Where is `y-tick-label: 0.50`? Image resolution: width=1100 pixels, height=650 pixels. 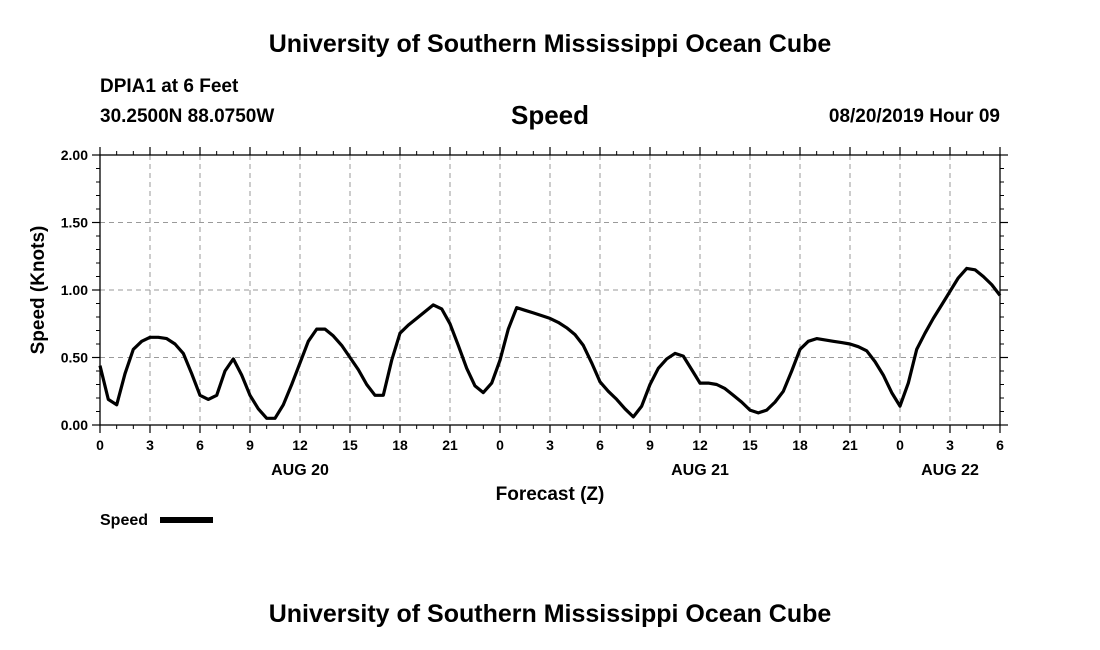
y-tick-label: 0.50 is located at coordinates (74, 358).